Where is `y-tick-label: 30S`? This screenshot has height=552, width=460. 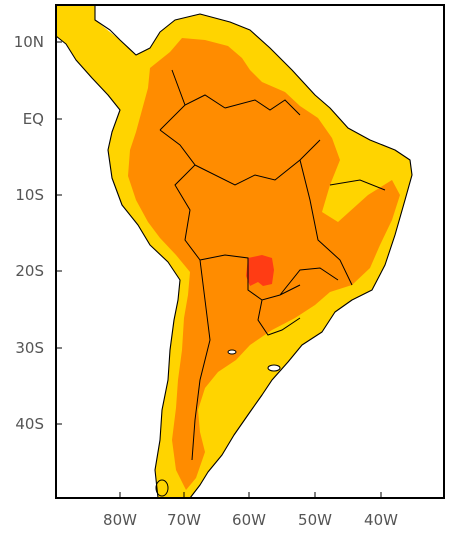
y-tick-label: 30S is located at coordinates (29, 348).